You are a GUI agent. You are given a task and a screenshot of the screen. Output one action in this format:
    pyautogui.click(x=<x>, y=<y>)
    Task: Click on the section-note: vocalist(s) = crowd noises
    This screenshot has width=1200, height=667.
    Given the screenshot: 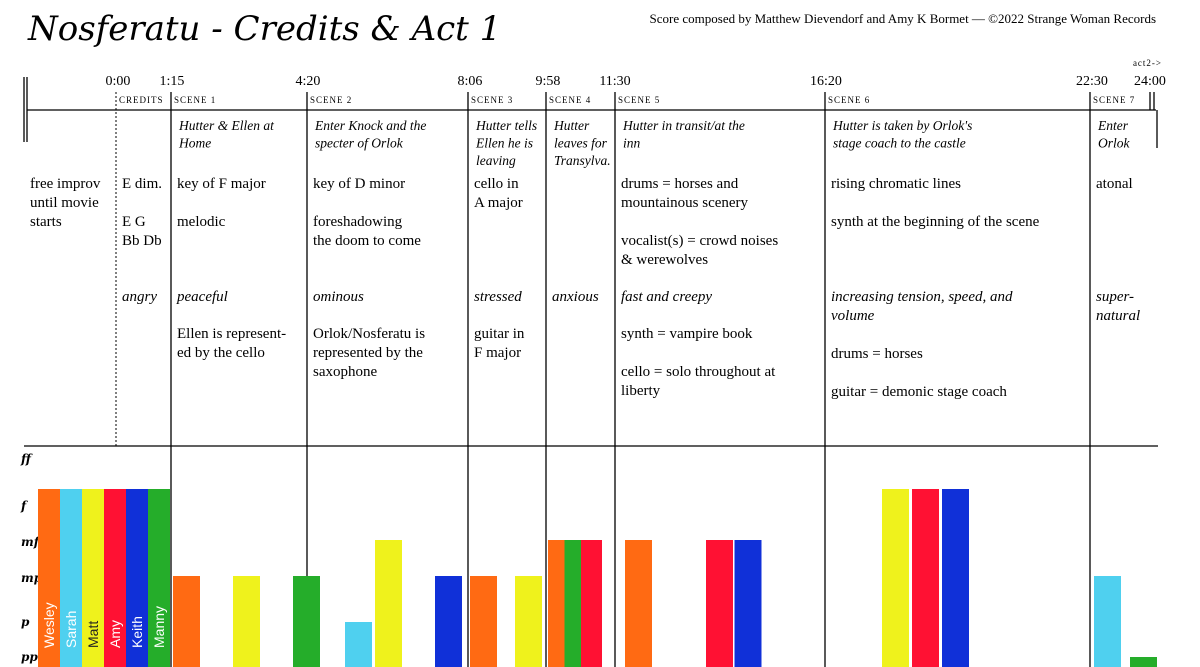 What is the action you would take?
    pyautogui.click(x=699, y=241)
    